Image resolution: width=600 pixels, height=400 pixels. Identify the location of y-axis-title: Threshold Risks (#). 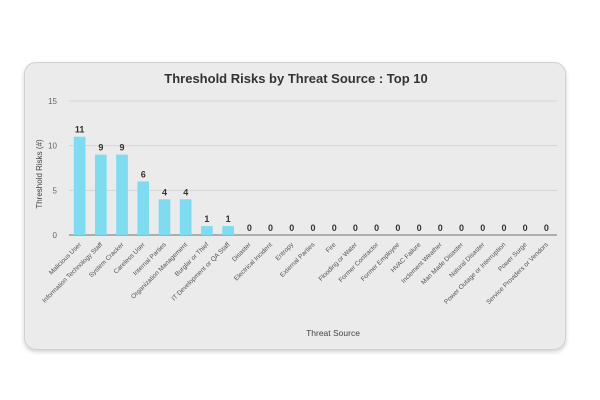
(39, 174).